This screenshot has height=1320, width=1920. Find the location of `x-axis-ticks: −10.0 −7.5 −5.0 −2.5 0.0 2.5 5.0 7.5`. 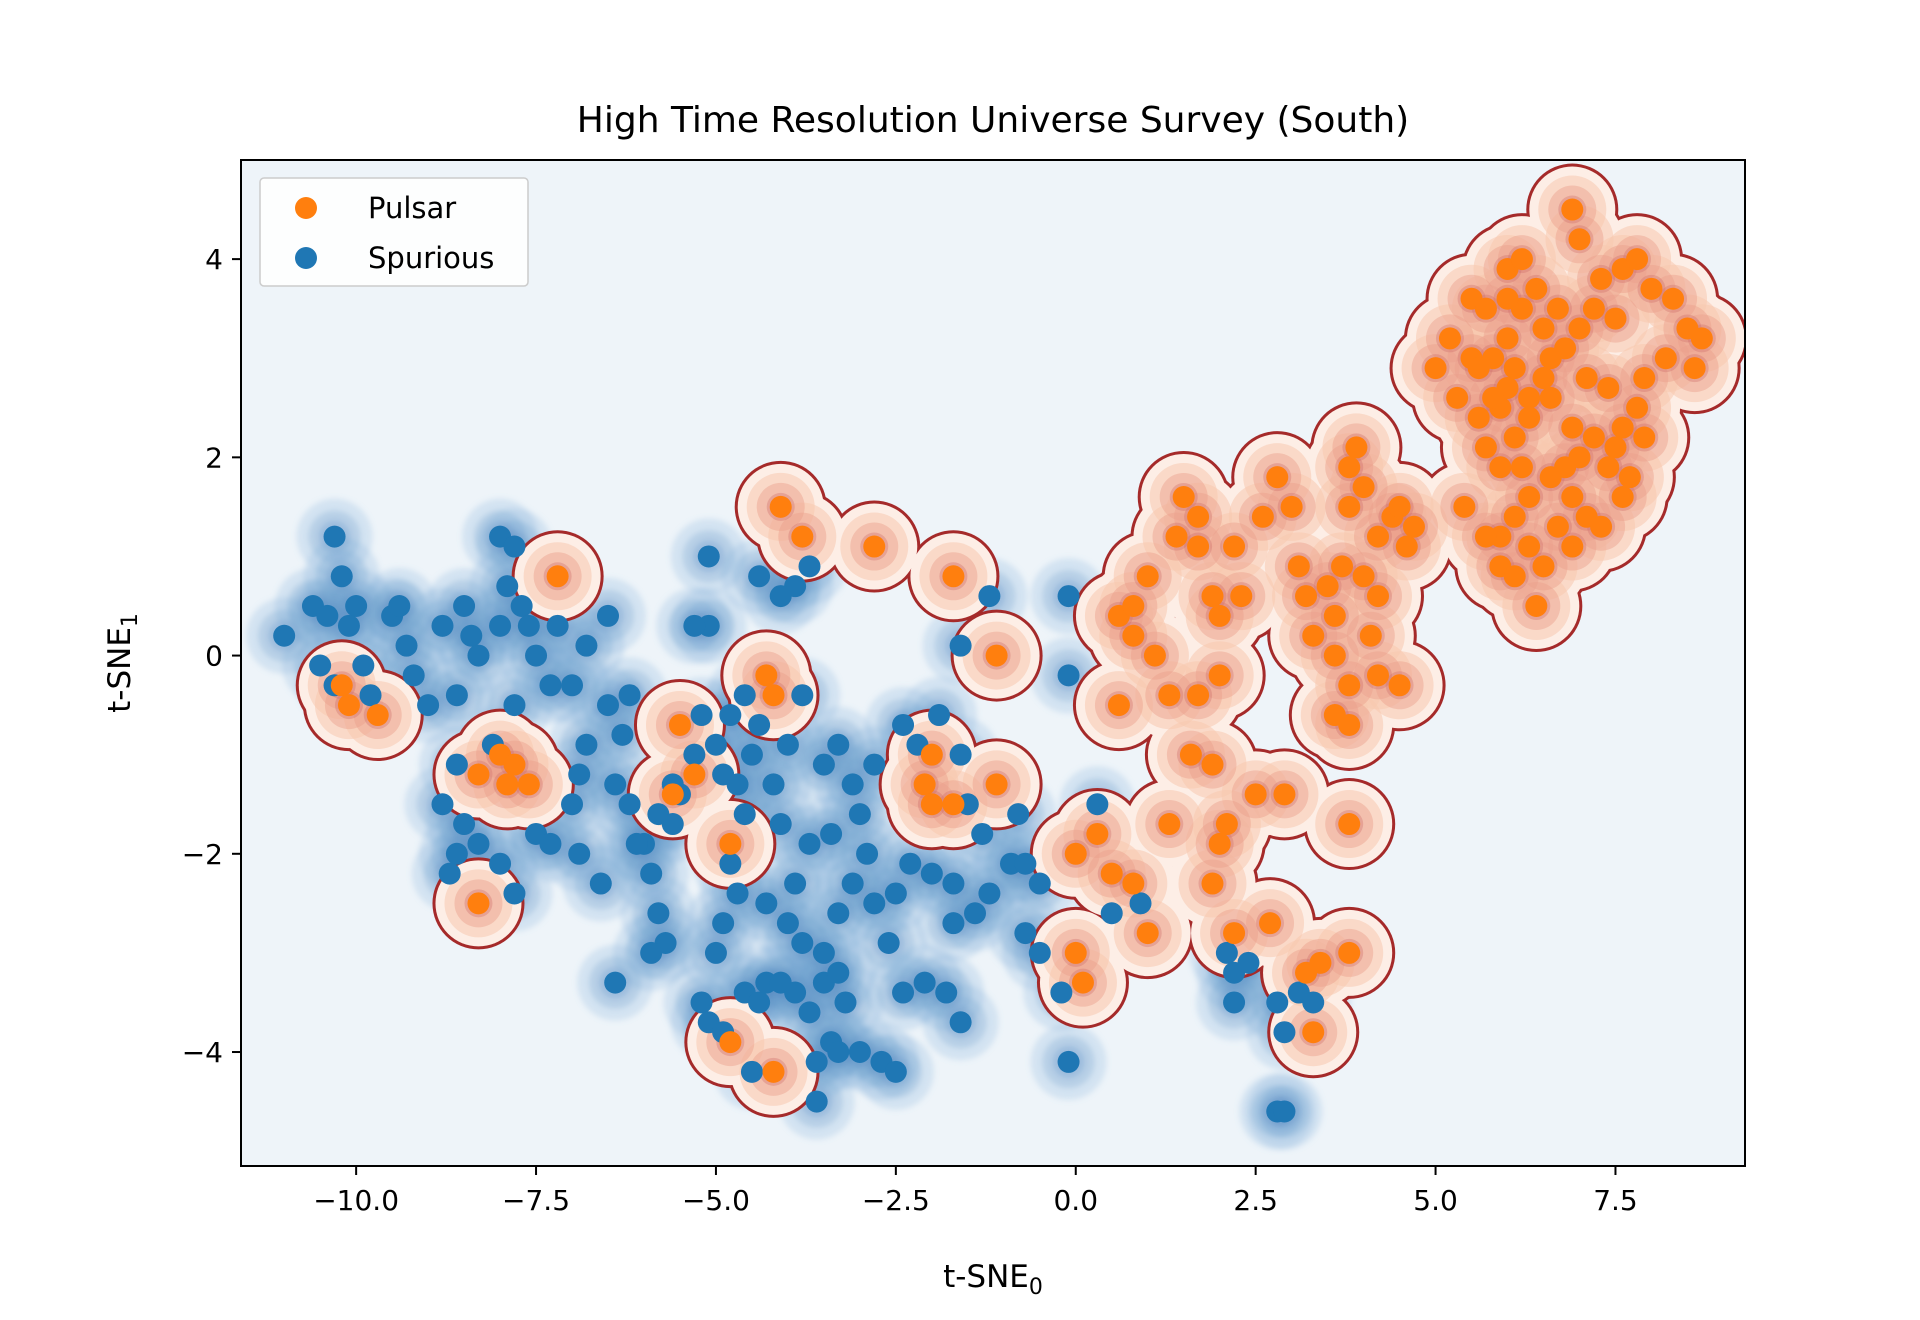

x-axis-ticks: −10.0 −7.5 −5.0 −2.5 0.0 2.5 5.0 7.5 is located at coordinates (975, 1191).